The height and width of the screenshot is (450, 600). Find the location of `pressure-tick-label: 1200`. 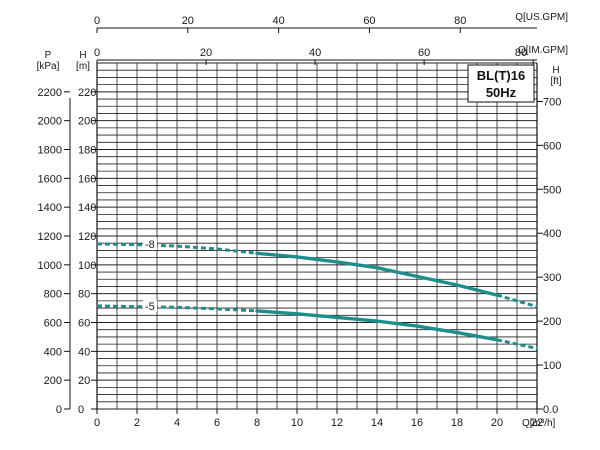

pressure-tick-label: 1200 is located at coordinates (50, 237).